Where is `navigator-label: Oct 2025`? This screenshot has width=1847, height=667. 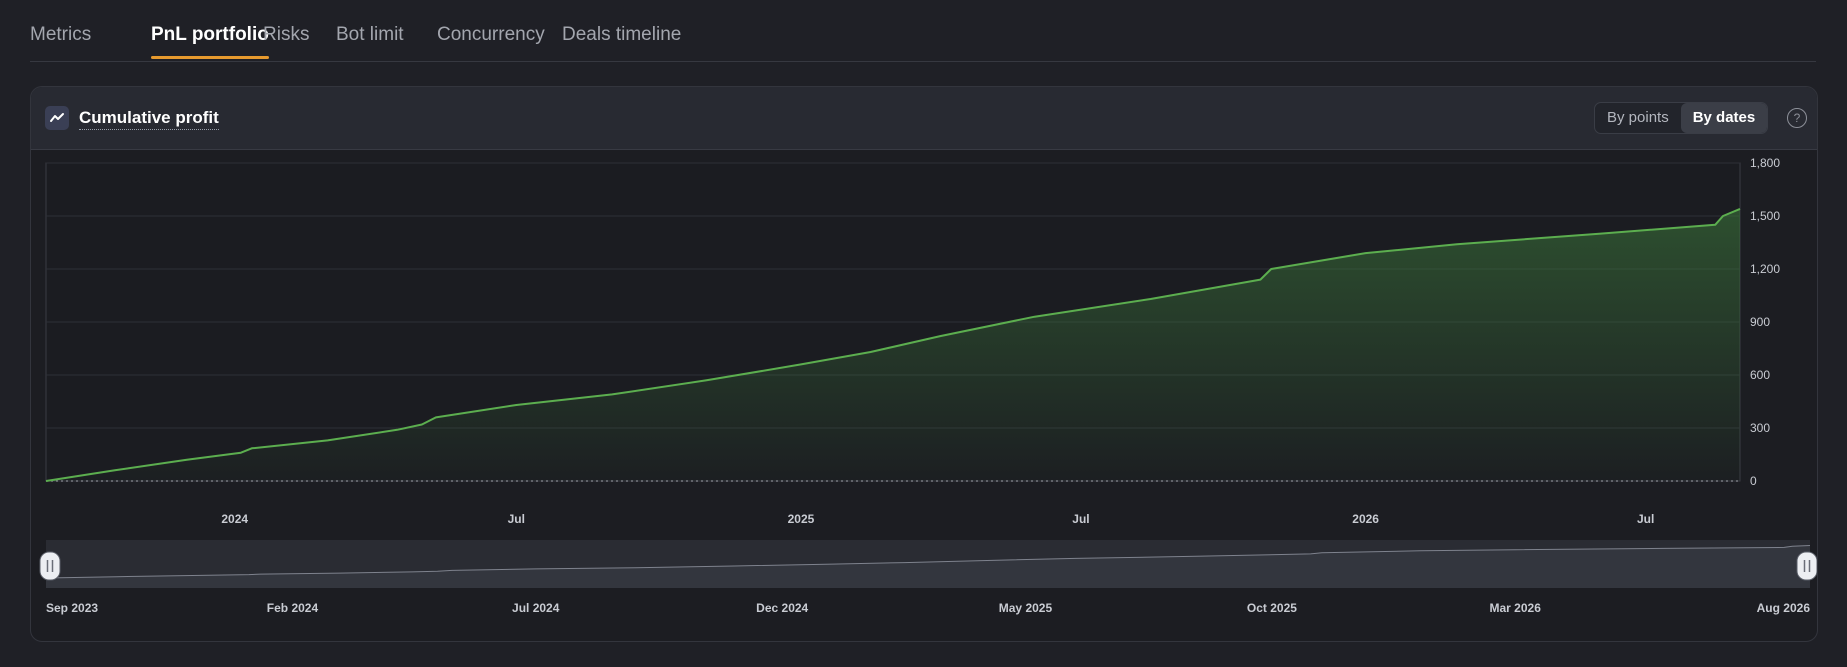 navigator-label: Oct 2025 is located at coordinates (1272, 608).